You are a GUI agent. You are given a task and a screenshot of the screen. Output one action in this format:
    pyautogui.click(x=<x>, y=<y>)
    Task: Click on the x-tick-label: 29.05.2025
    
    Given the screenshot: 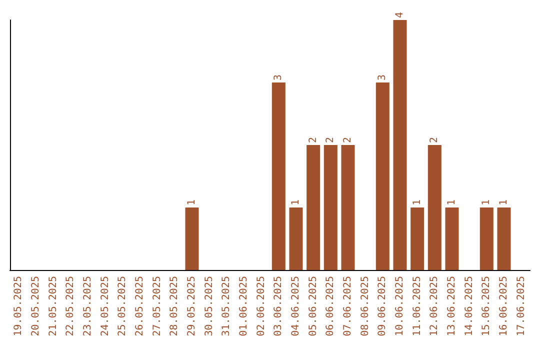 What is the action you would take?
    pyautogui.click(x=192, y=306)
    